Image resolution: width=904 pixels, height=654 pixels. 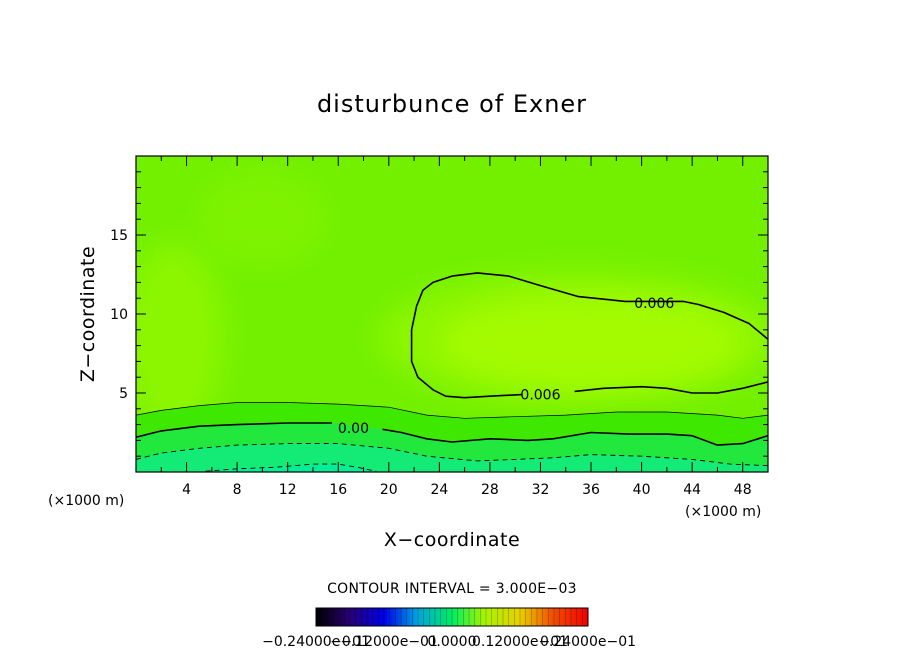 I want to click on colorbar-tick-label-2: 0.0000, so click(x=452, y=642).